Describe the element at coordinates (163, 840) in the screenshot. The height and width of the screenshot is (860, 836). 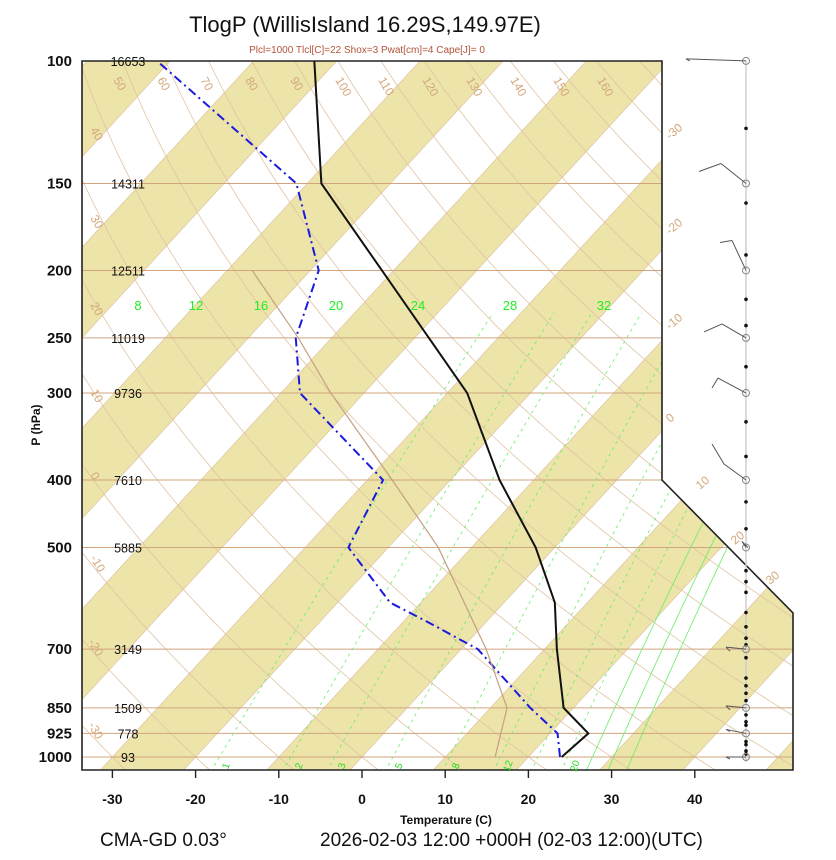
I see `footer-model: CMA-GD 0.03°` at that location.